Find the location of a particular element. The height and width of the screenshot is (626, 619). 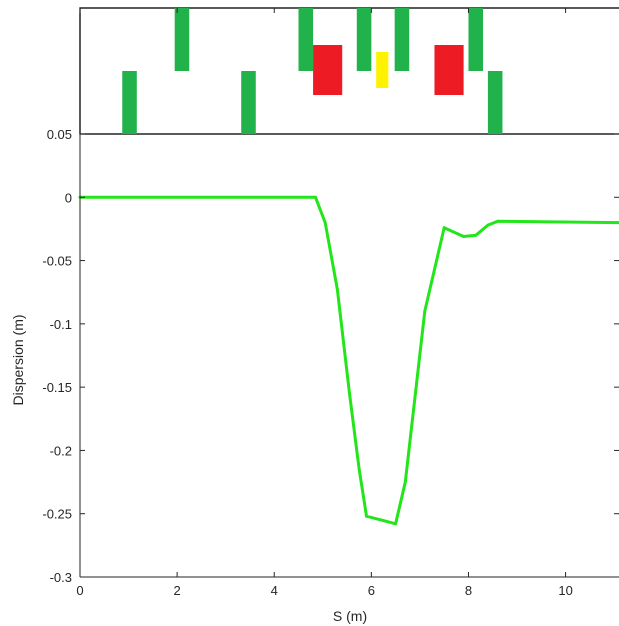

x-tick-label: 6 is located at coordinates (371, 590).